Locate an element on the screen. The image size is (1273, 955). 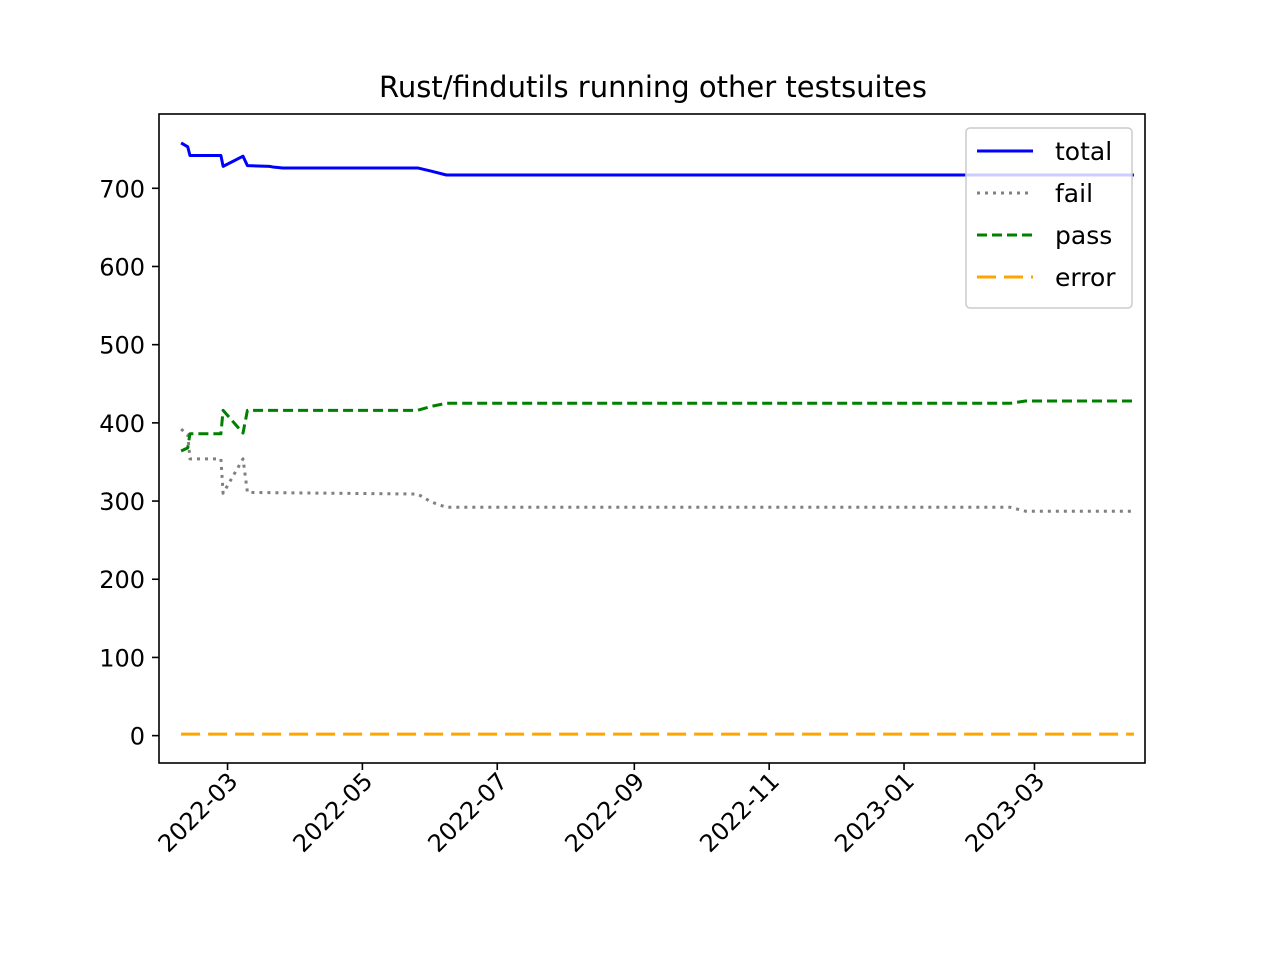
x-tick-label: 2023-03 is located at coordinates (1005, 812).